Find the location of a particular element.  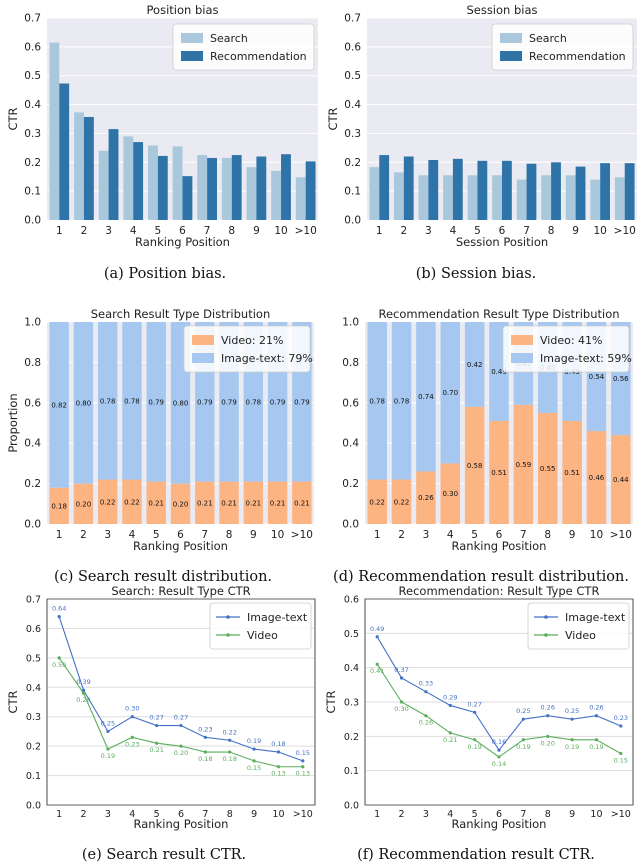

x-tick-label: 3 is located at coordinates (108, 814).